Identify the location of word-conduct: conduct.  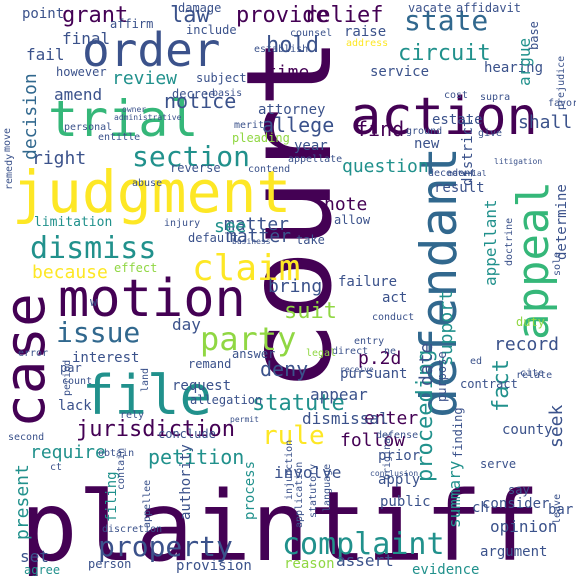
(393, 317).